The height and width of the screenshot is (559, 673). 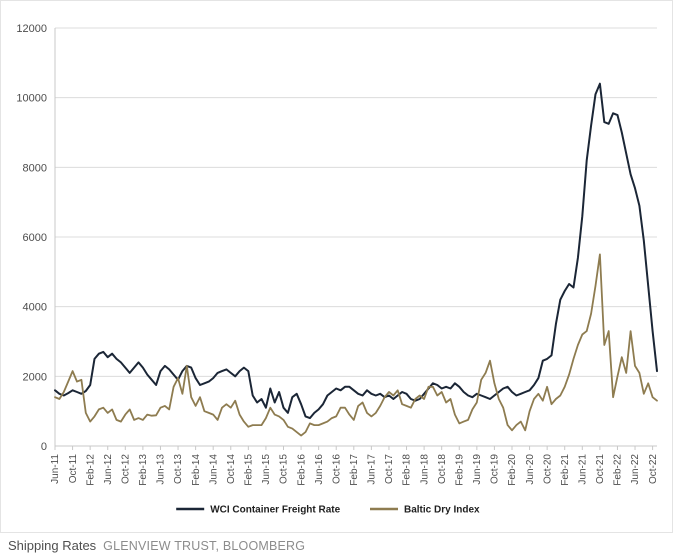 I want to click on x-tick-label: Jun-17, so click(x=372, y=469).